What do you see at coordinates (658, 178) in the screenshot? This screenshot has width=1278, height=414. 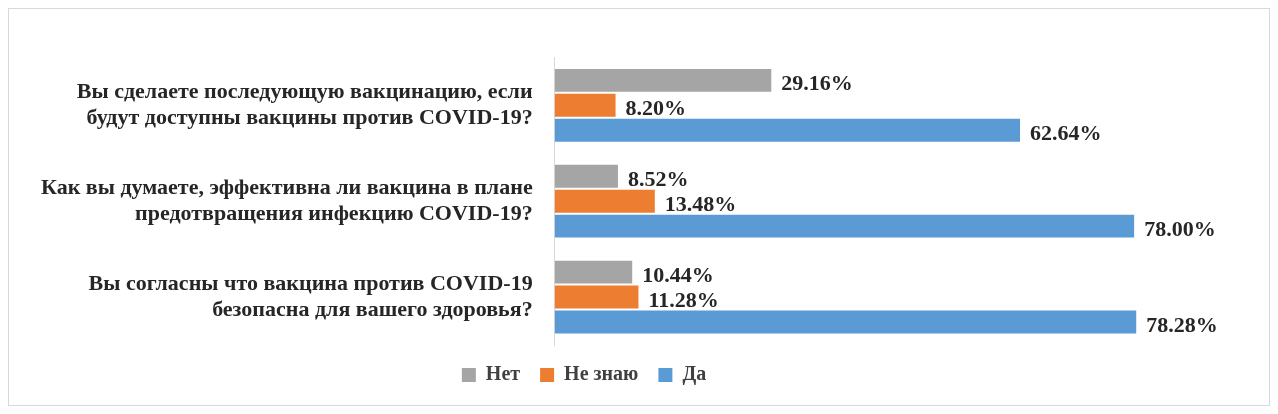 I see `data-label: 8.52%` at bounding box center [658, 178].